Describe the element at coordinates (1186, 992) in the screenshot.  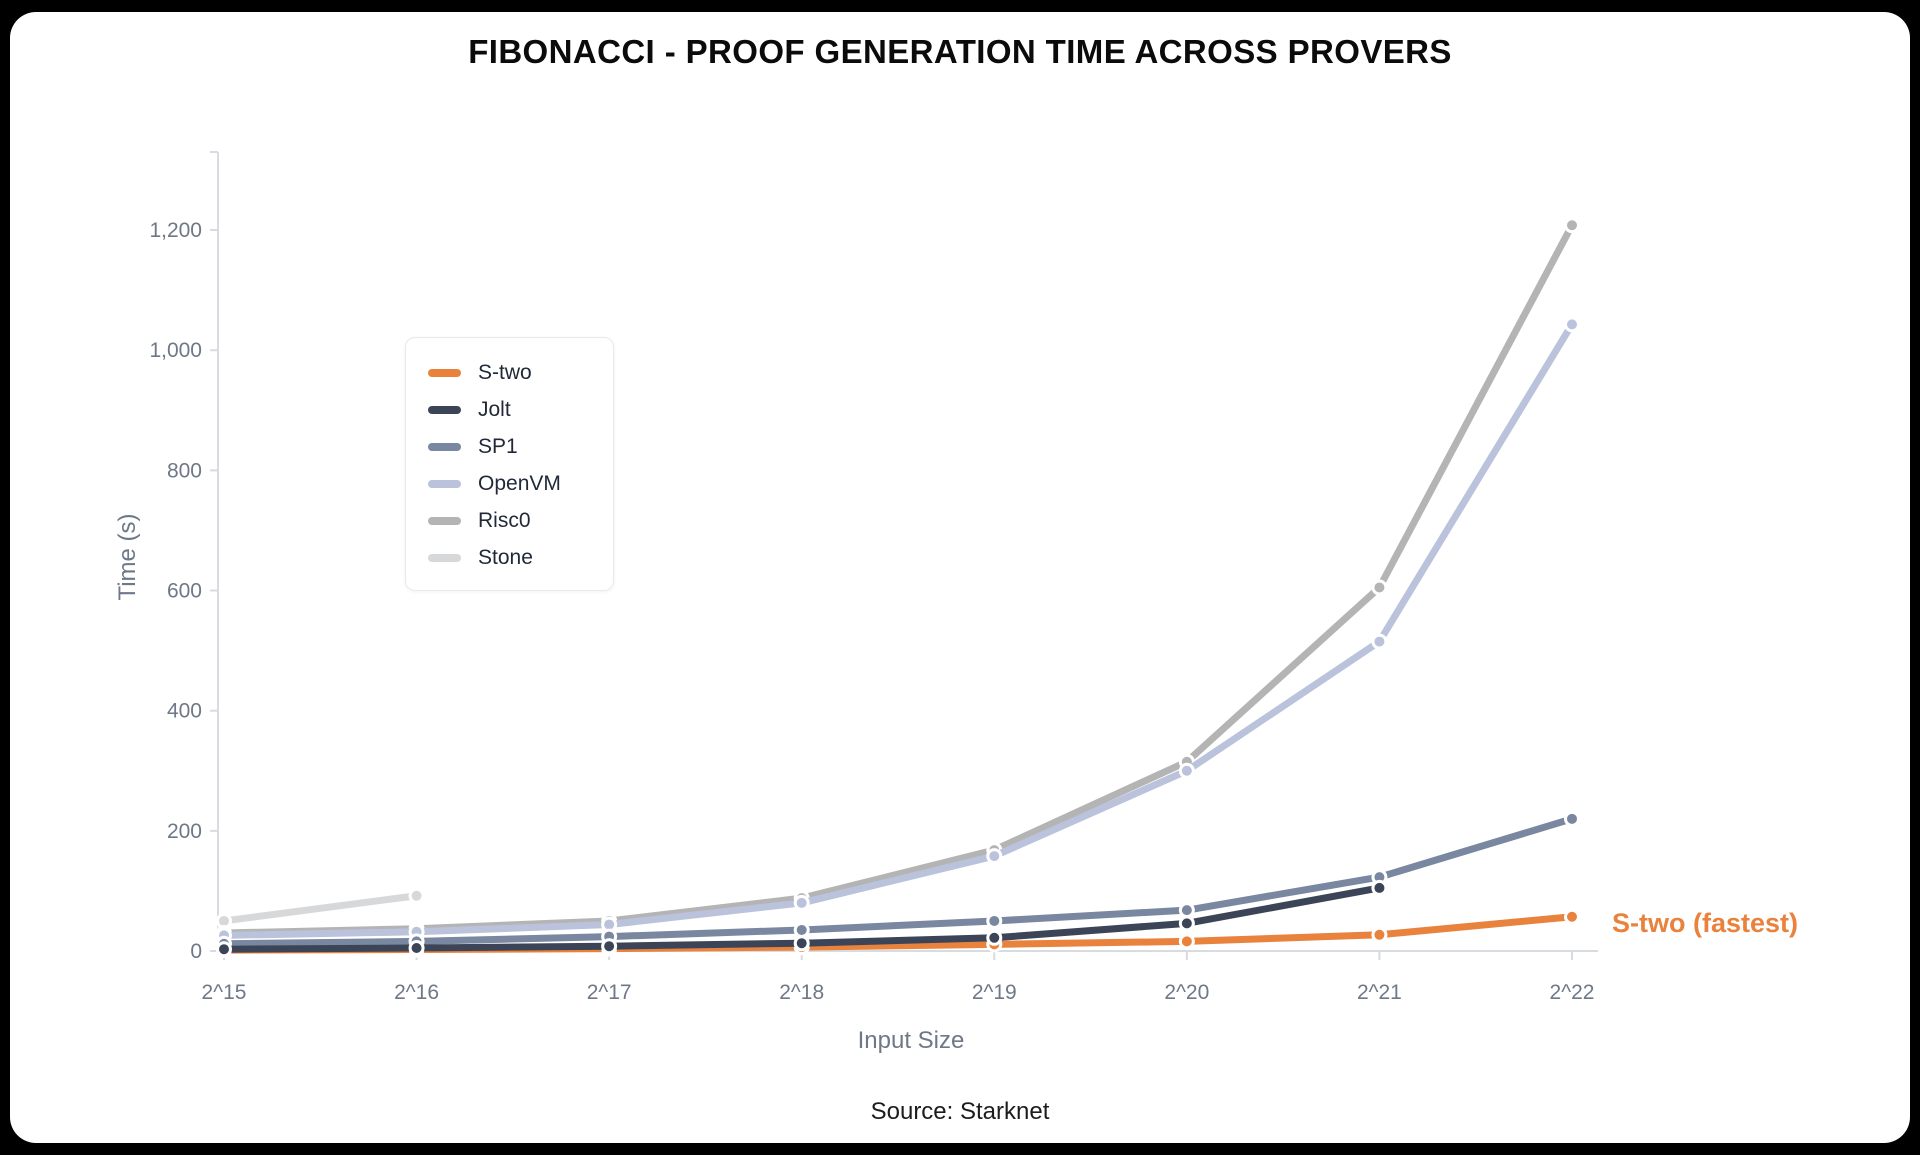
I see `x-tick-label: 2^20` at that location.